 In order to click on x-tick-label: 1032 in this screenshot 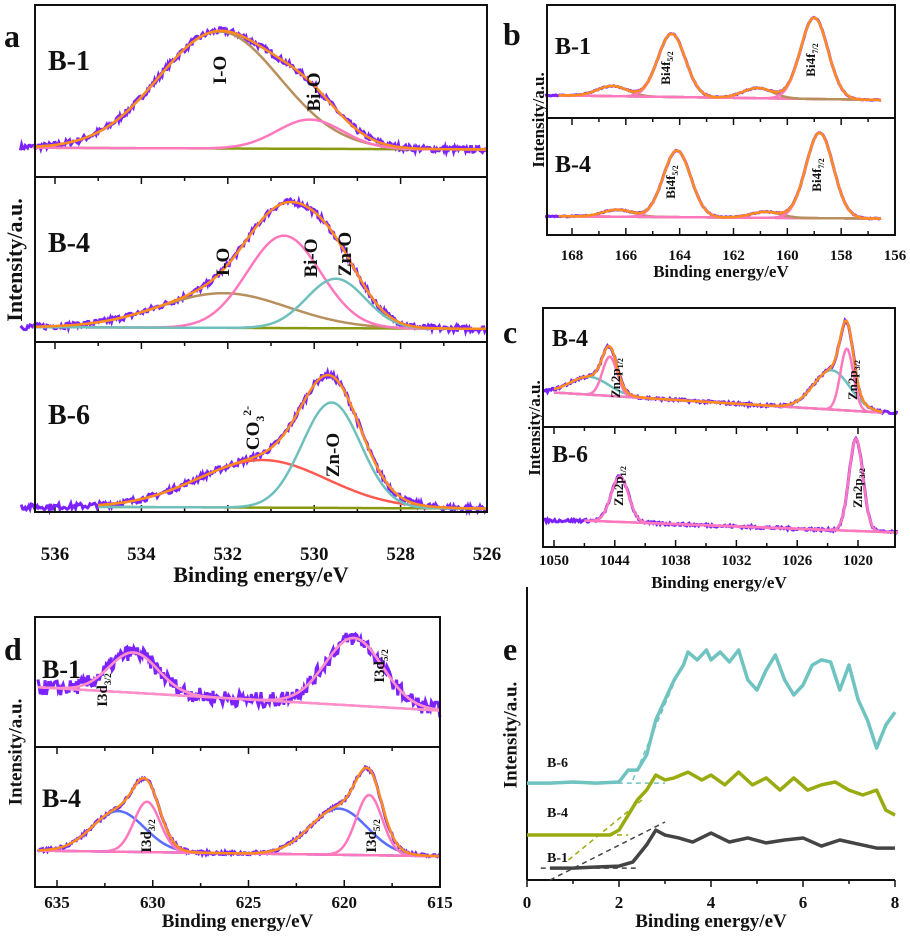, I will do `click(736, 561)`.